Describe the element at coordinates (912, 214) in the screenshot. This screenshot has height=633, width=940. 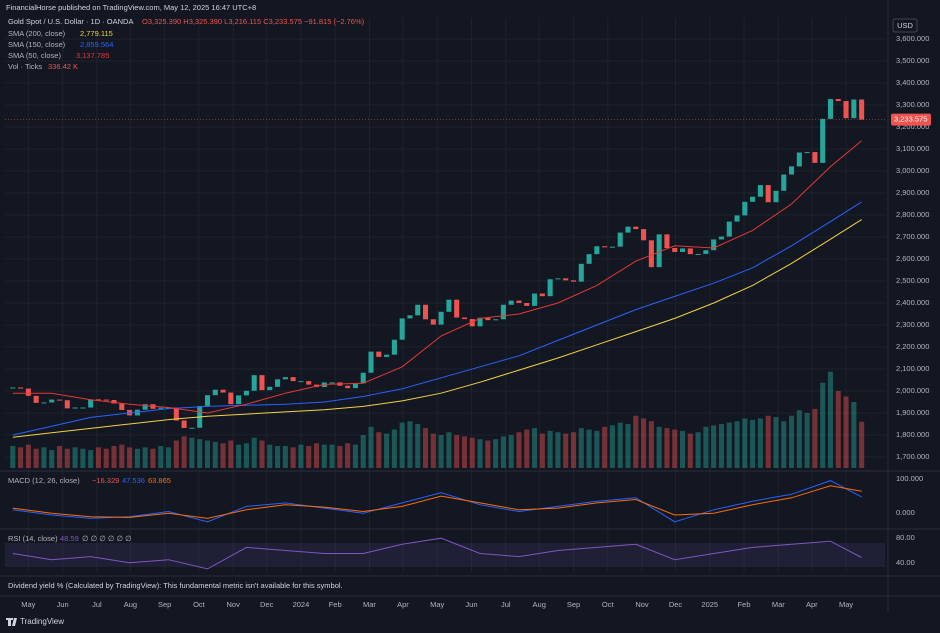
I see `y-tick-label: 2,800.000` at that location.